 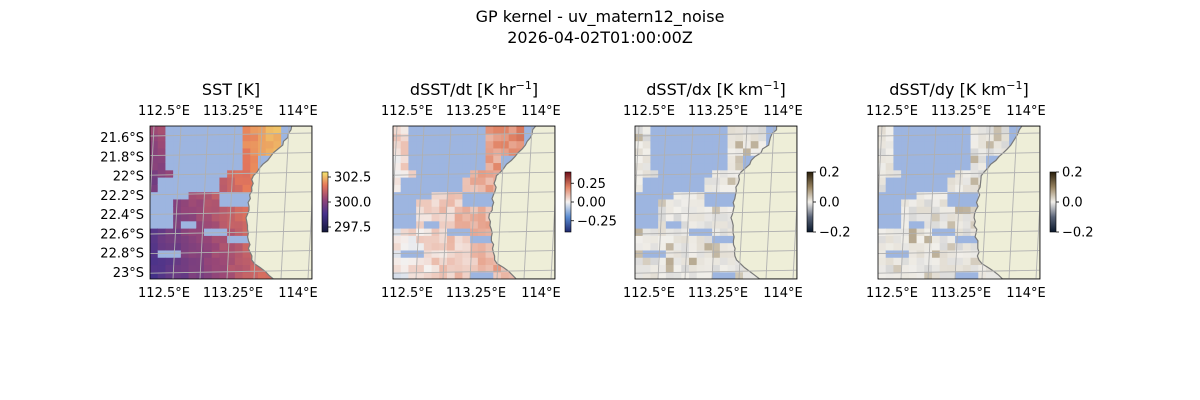 What do you see at coordinates (352, 228) in the screenshot?
I see `colorbar-tick-label: 297.5` at bounding box center [352, 228].